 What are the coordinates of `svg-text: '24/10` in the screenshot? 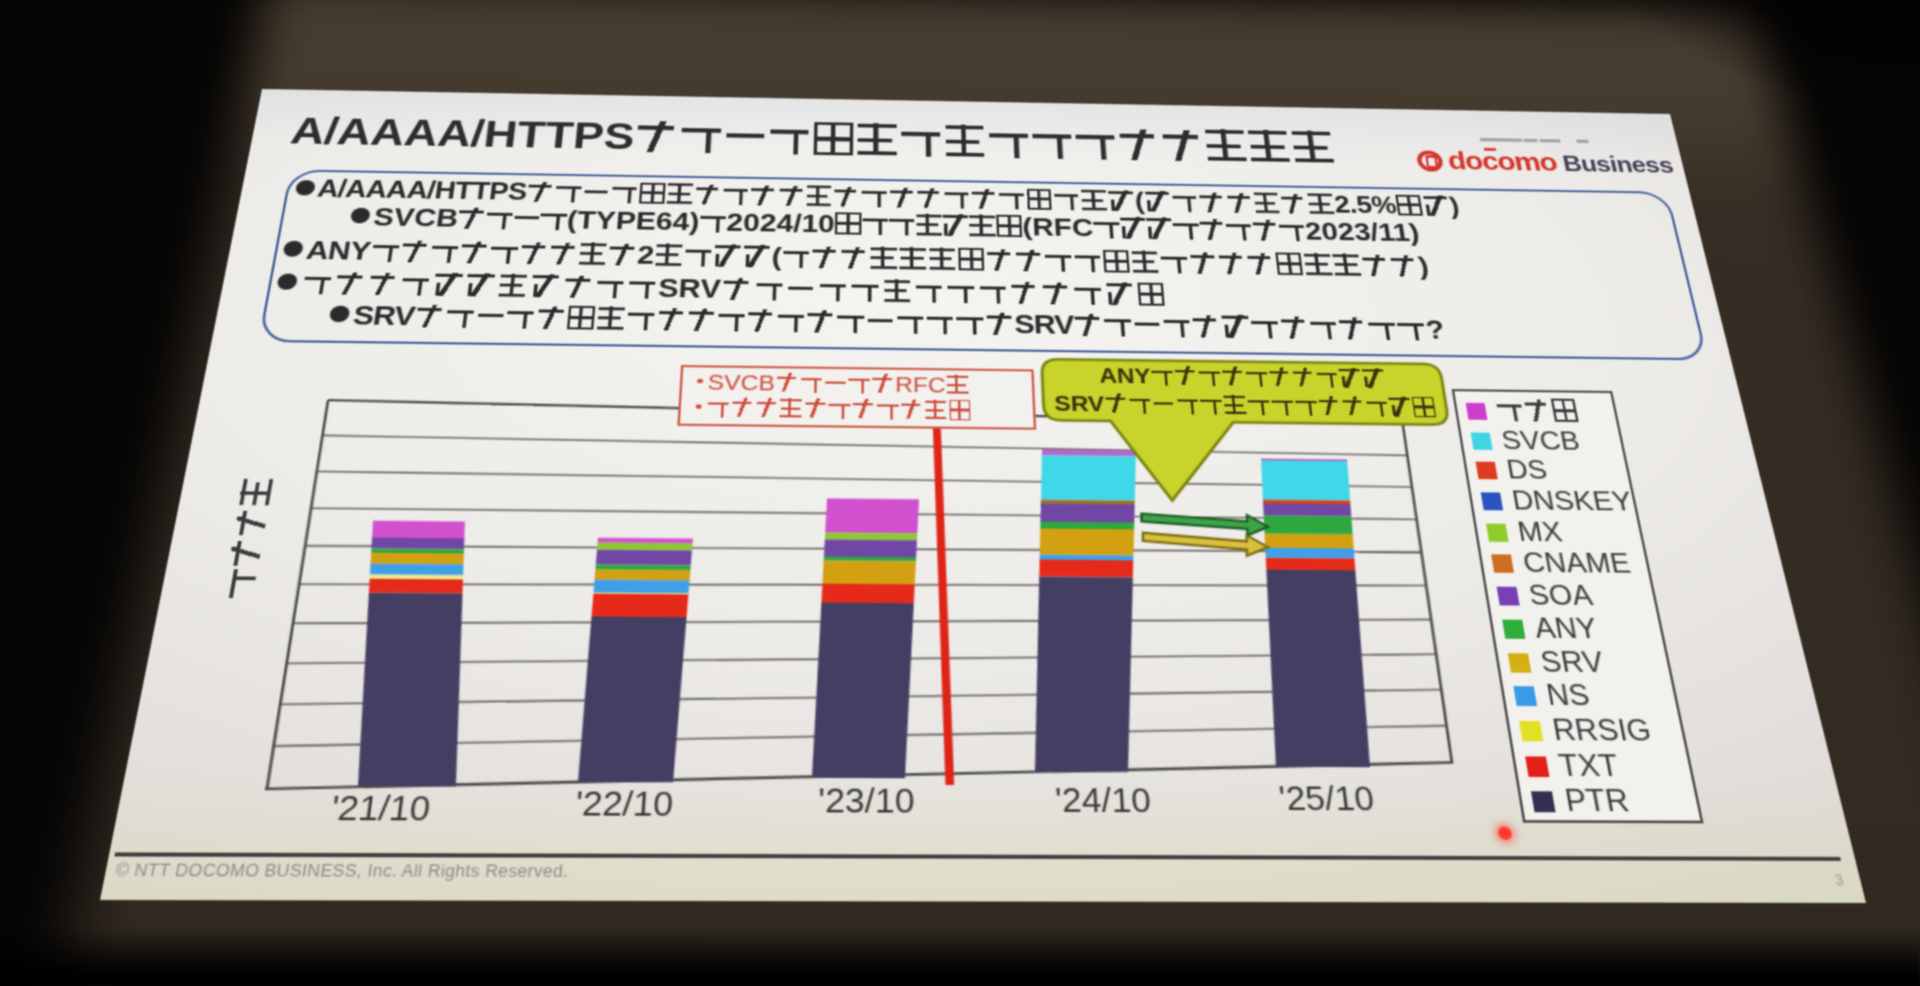 It's located at (1103, 800).